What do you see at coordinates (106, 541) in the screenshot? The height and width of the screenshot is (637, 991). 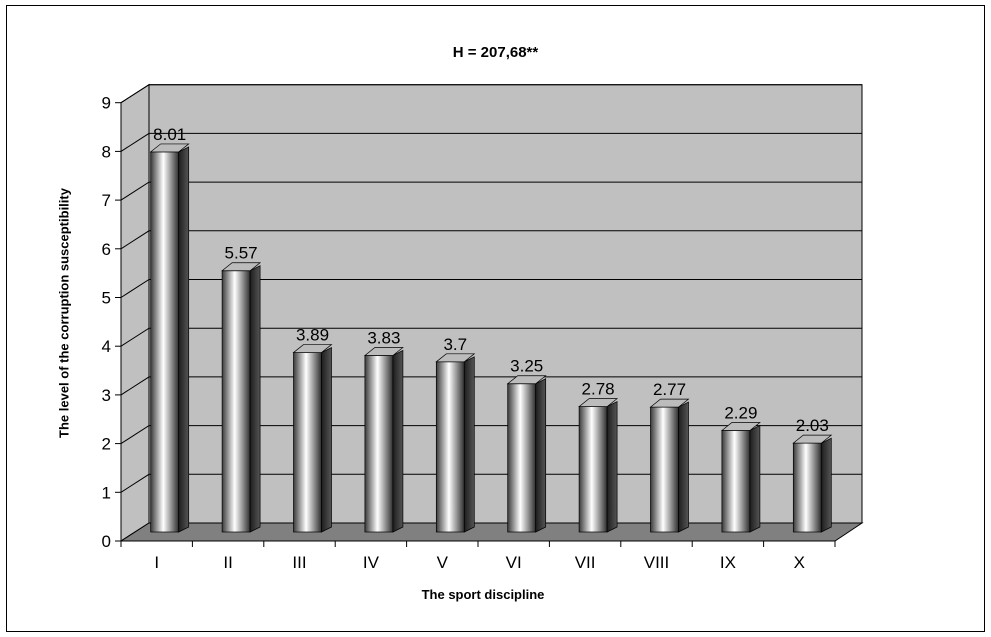 I see `y-tick-label: 0` at bounding box center [106, 541].